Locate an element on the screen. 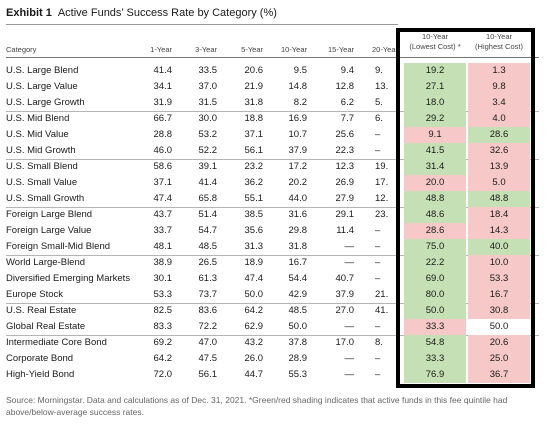 The height and width of the screenshot is (429, 547). lowest-cost-value: 18.0 is located at coordinates (435, 102).